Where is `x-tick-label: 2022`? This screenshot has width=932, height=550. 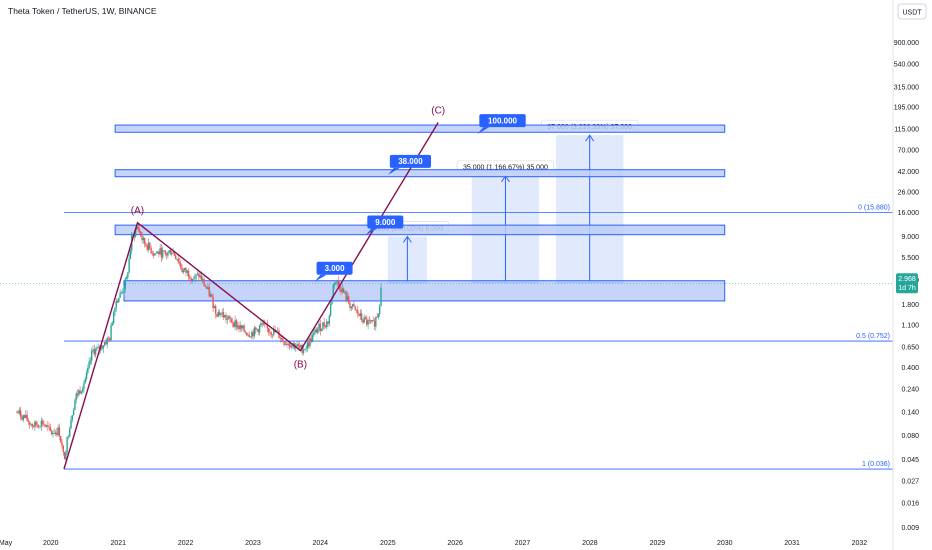 x-tick-label: 2022 is located at coordinates (186, 543).